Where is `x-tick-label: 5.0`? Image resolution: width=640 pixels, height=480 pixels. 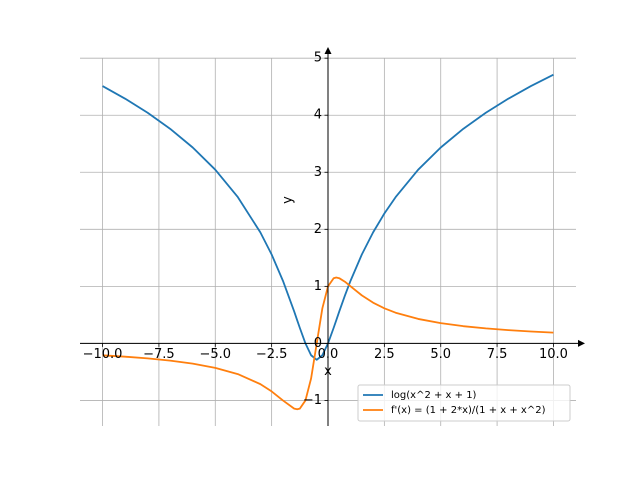 x-tick-label: 5.0 is located at coordinates (440, 354).